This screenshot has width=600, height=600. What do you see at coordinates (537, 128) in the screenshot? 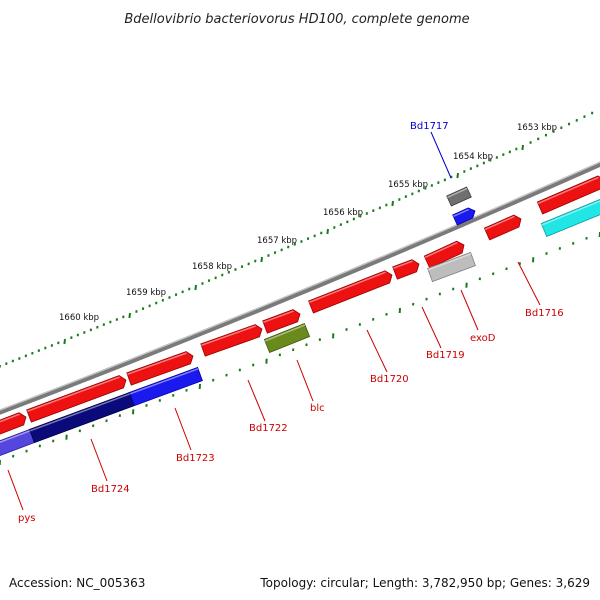
I see `tick-label-1653: 1653 kbp` at bounding box center [537, 128].